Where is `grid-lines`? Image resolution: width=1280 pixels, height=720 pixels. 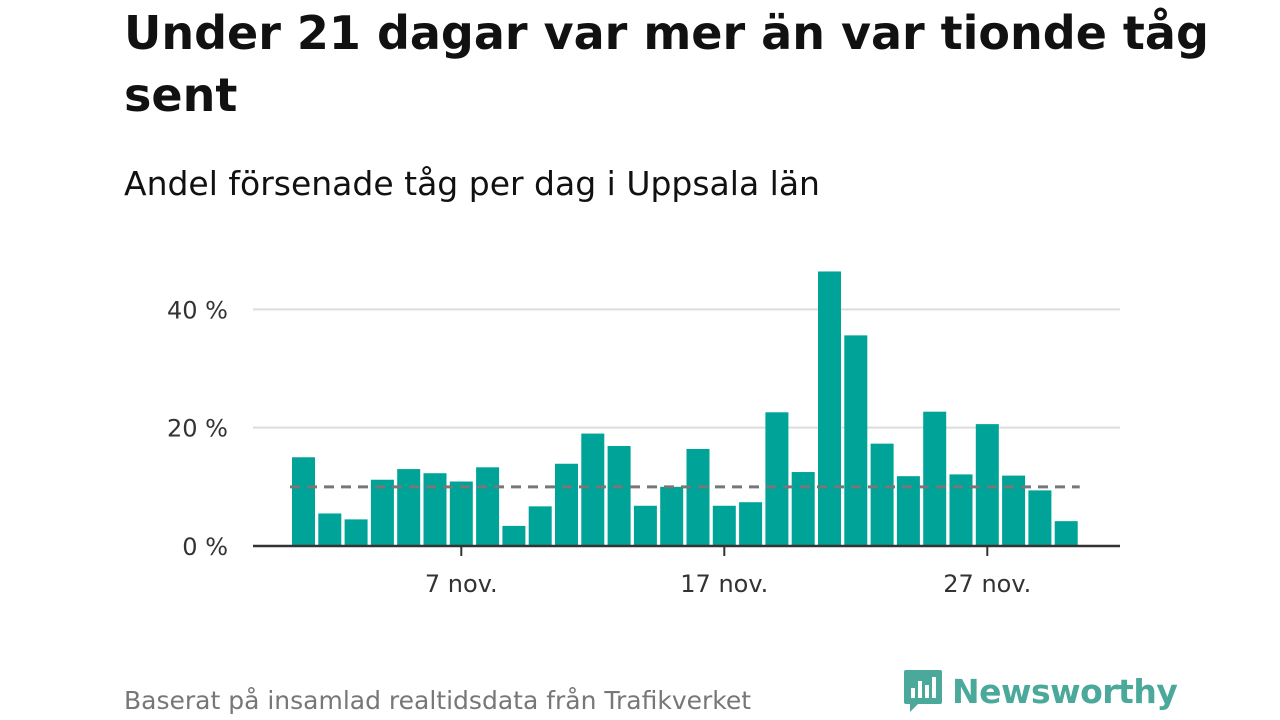
grid-lines is located at coordinates (686, 368).